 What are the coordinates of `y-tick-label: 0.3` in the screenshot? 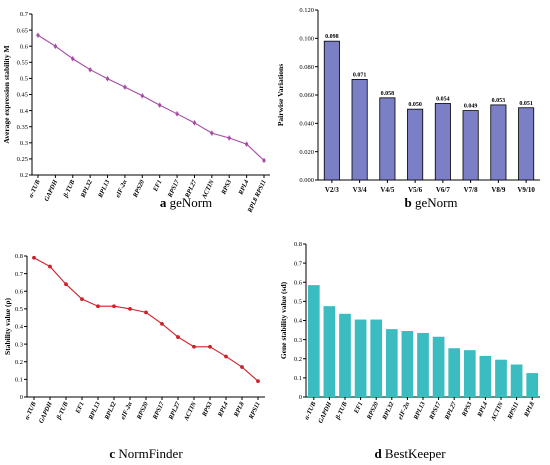 It's located at (298, 340).